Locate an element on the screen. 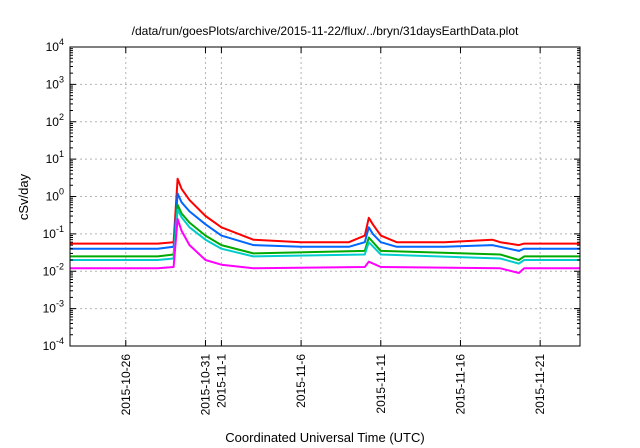 The image size is (640, 448). x-tick-label: 2015-11-6 is located at coordinates (301, 381).